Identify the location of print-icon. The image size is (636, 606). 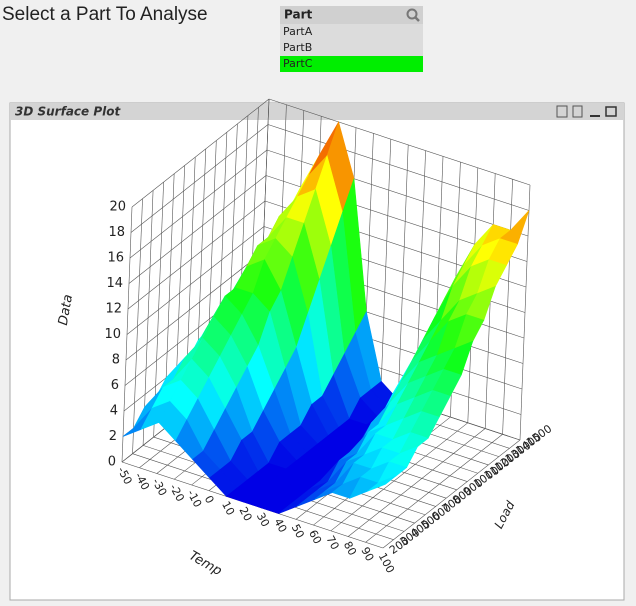
(562, 111).